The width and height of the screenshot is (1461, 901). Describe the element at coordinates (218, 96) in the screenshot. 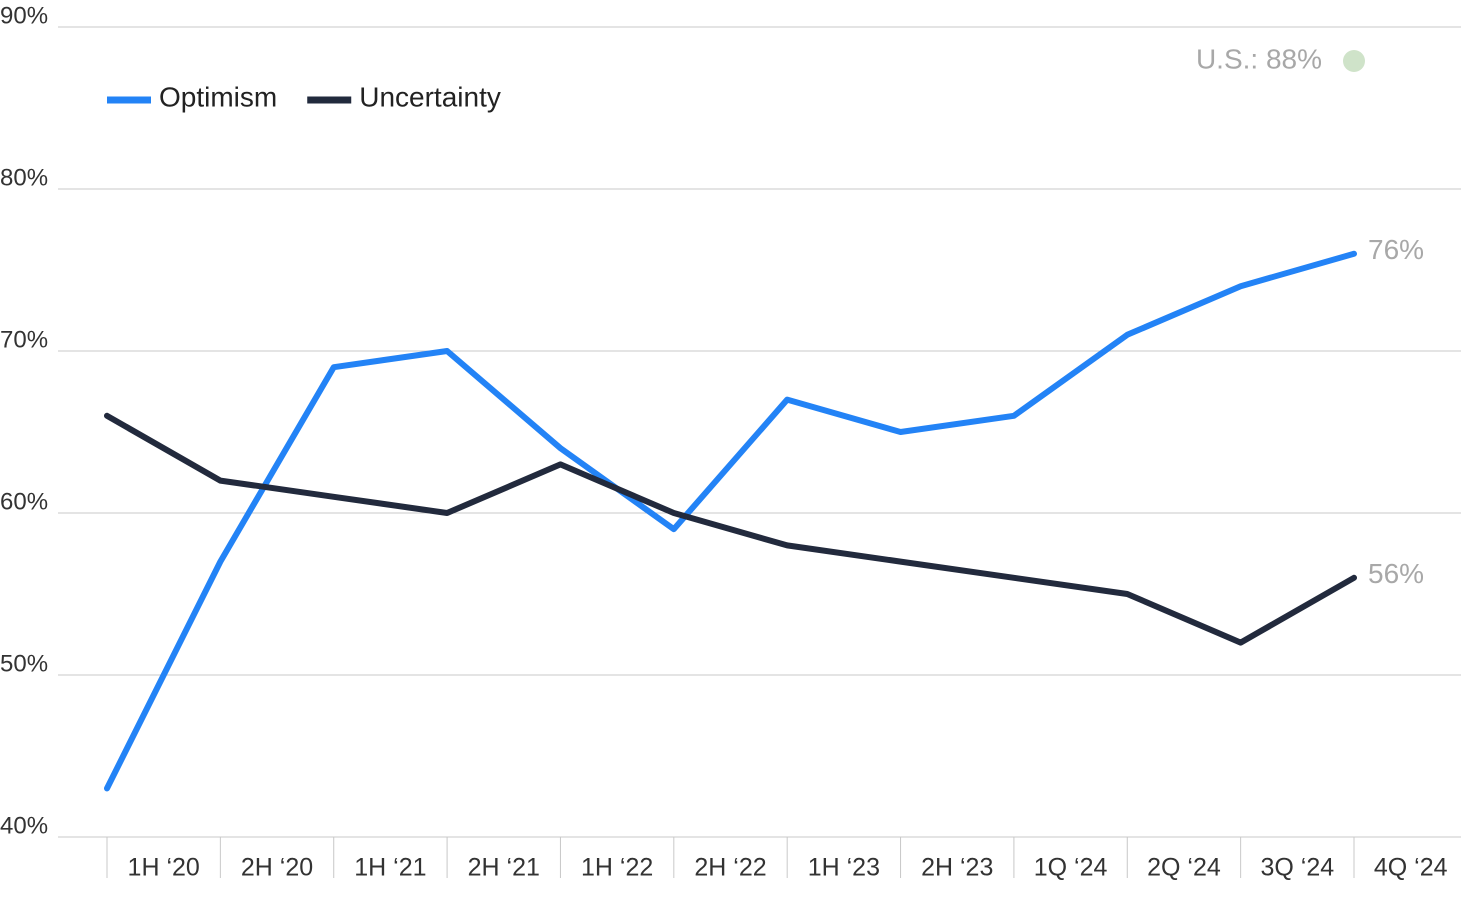

I see `legend-label: Optimism` at that location.